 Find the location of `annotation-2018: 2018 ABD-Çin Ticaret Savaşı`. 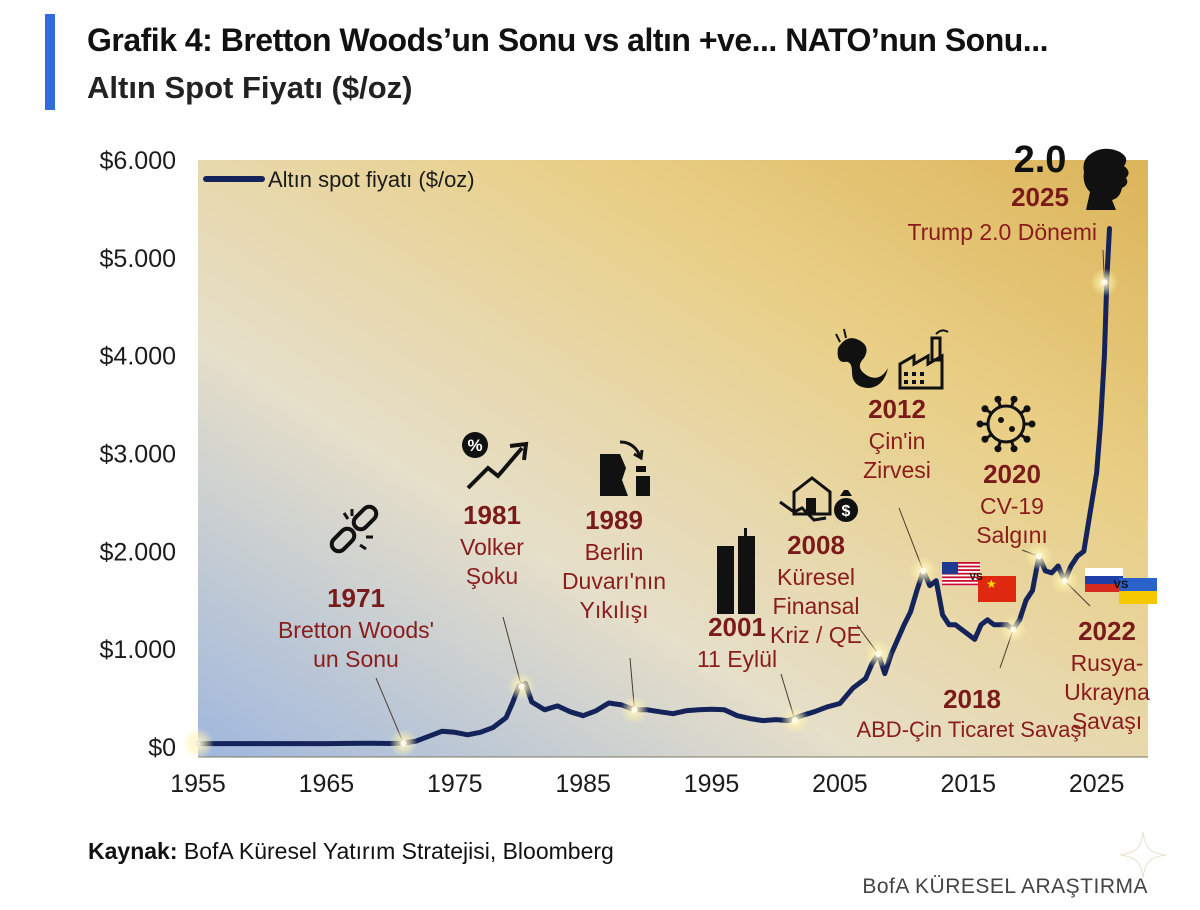

annotation-2018: 2018 ABD-Çin Ticaret Savaşı is located at coordinates (972, 678).